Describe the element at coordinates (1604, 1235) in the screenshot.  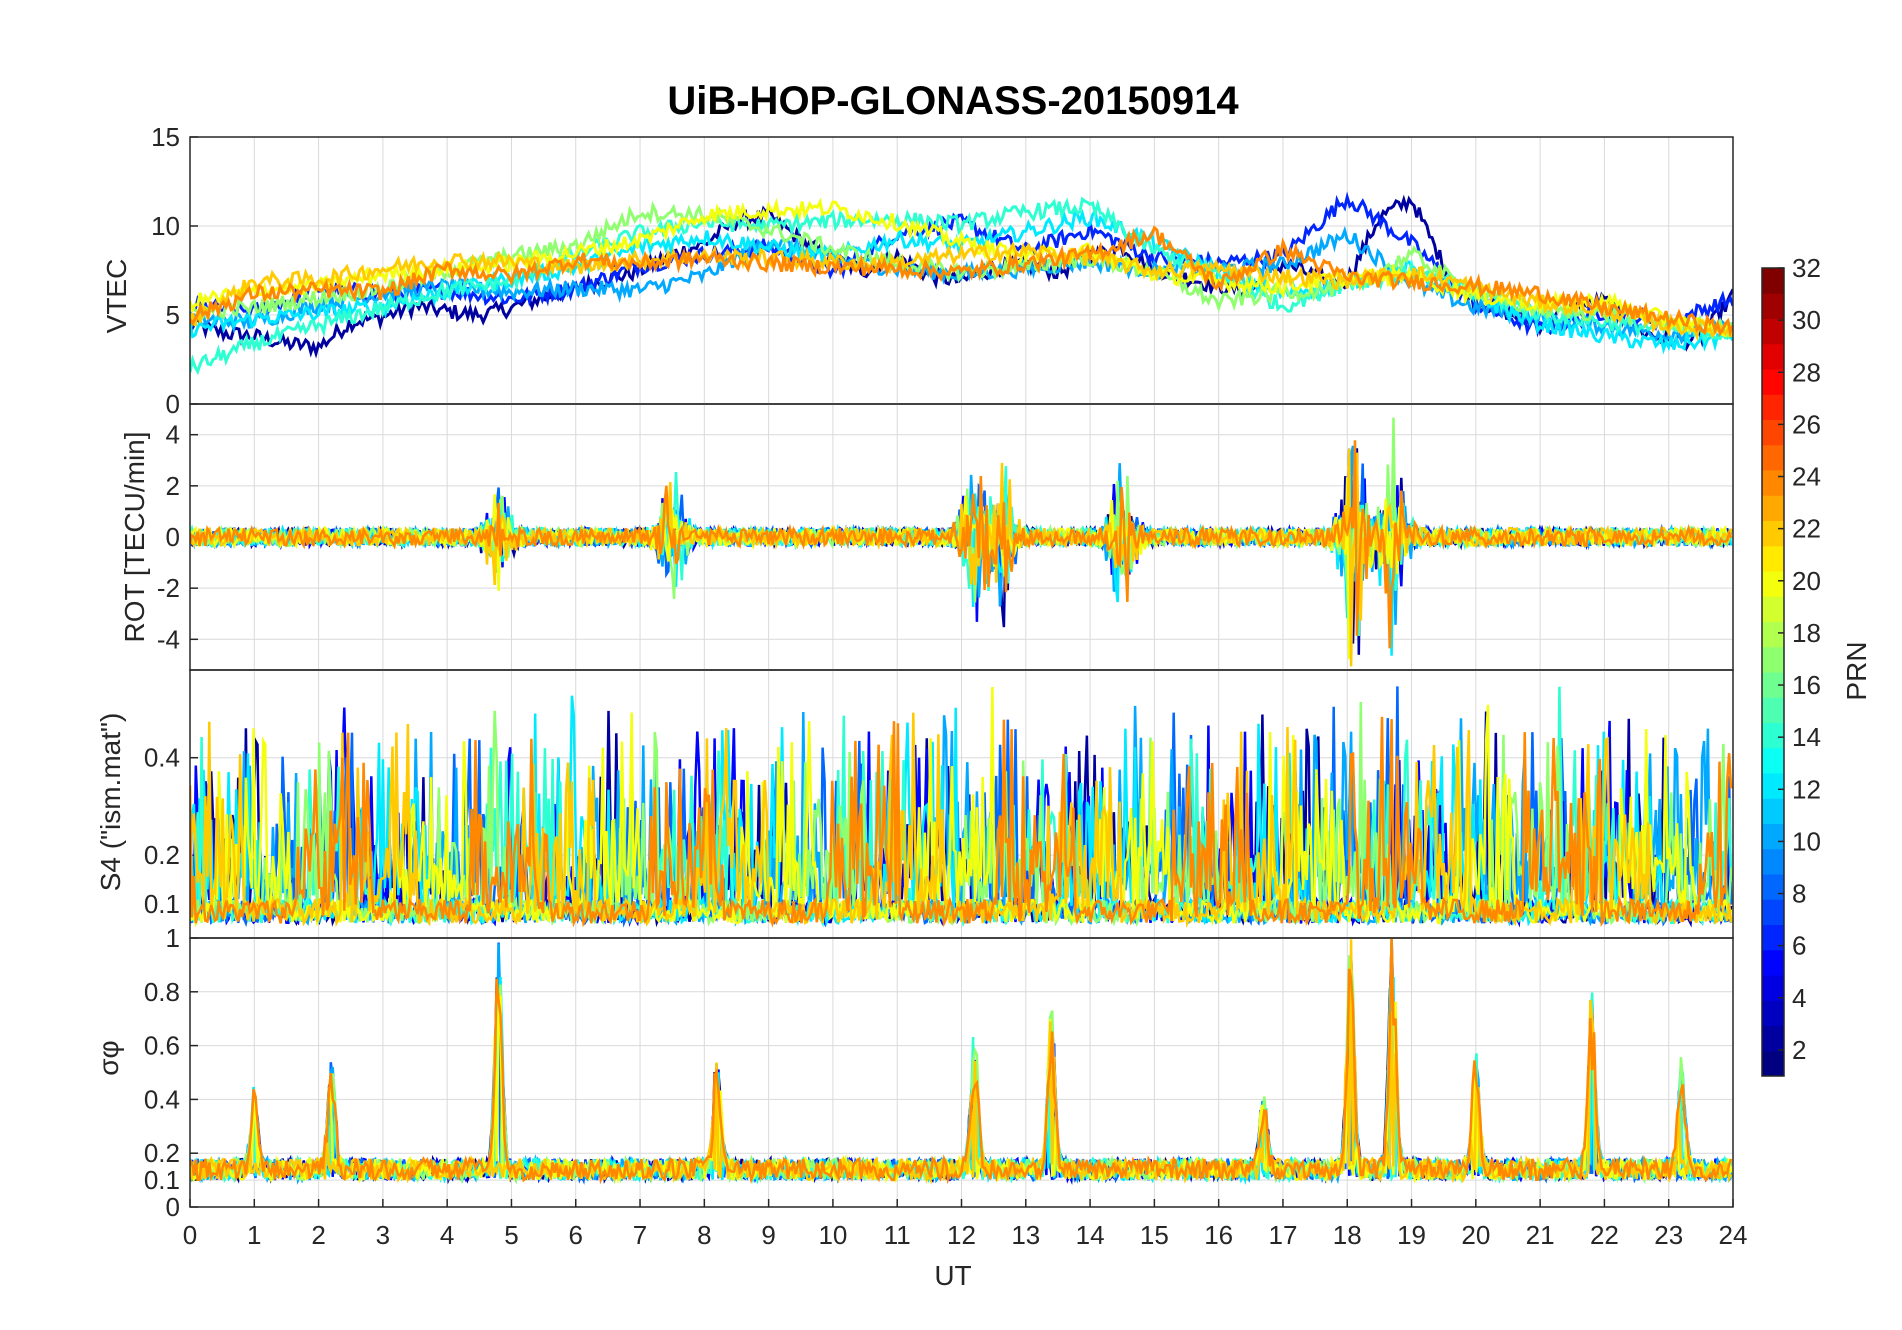
I see `x-tick-label: 22` at that location.